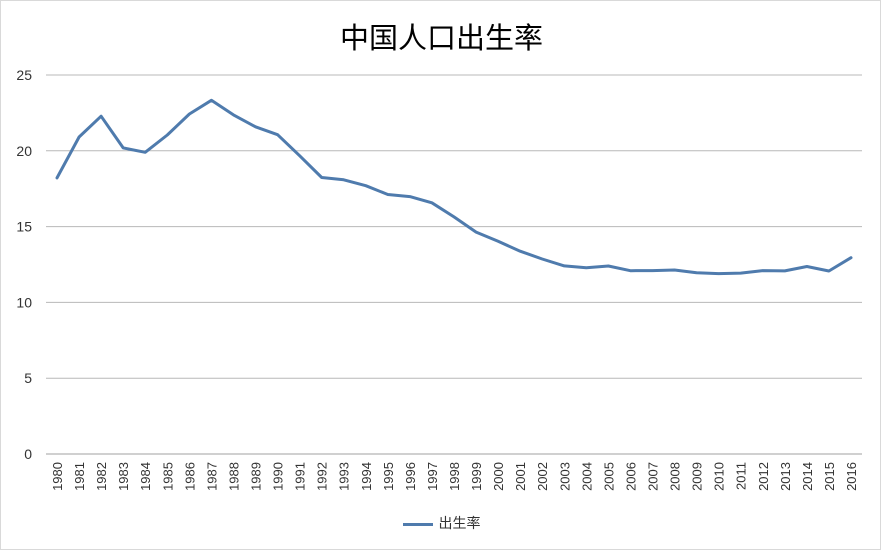 Image resolution: width=881 pixels, height=551 pixels. Describe the element at coordinates (167, 476) in the screenshot. I see `x-tick-label: 1985` at that location.